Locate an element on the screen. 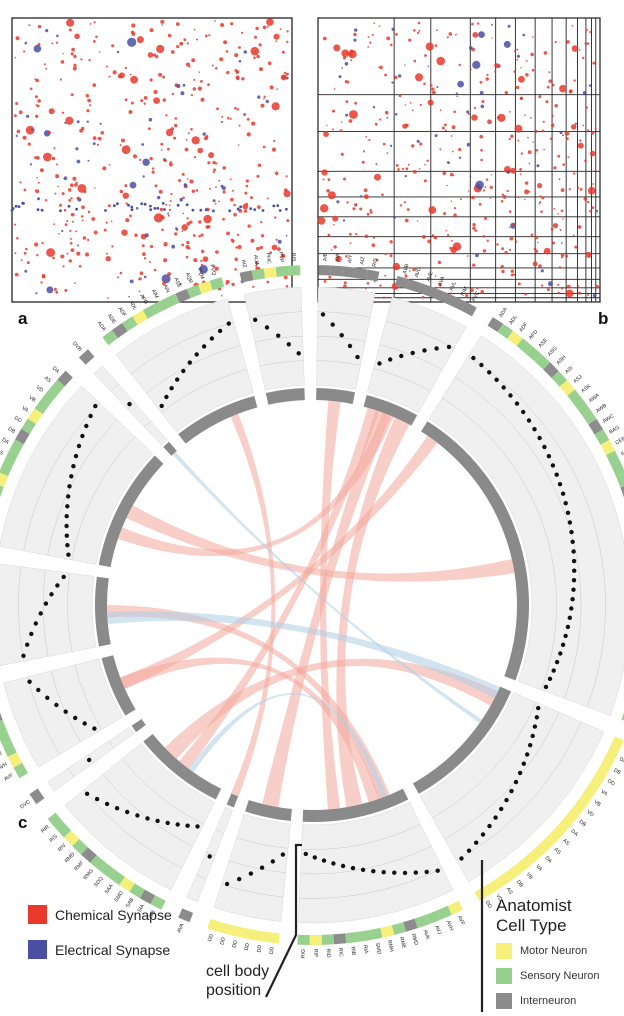  motor-swatch is located at coordinates (504, 951).